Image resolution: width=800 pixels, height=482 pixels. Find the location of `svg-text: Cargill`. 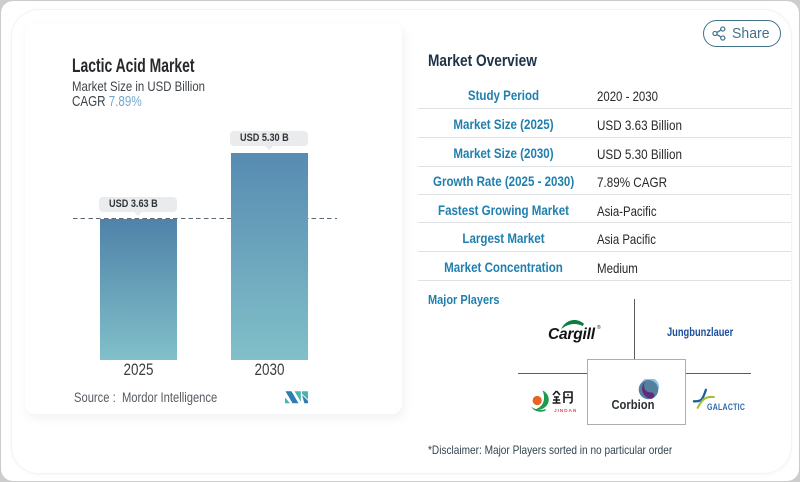

svg-text: Cargill is located at coordinates (572, 334).